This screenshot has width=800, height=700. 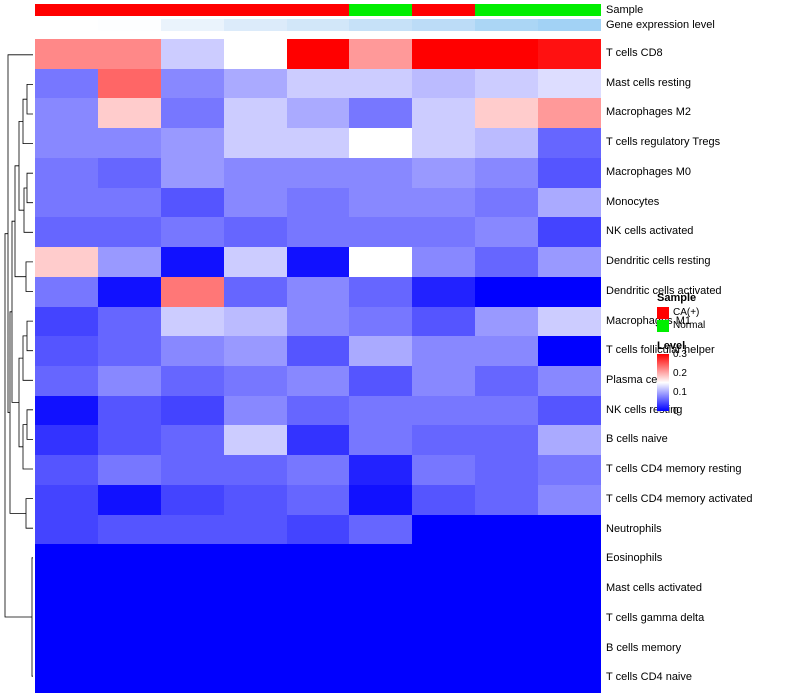 I want to click on level-gradient, so click(x=663, y=382).